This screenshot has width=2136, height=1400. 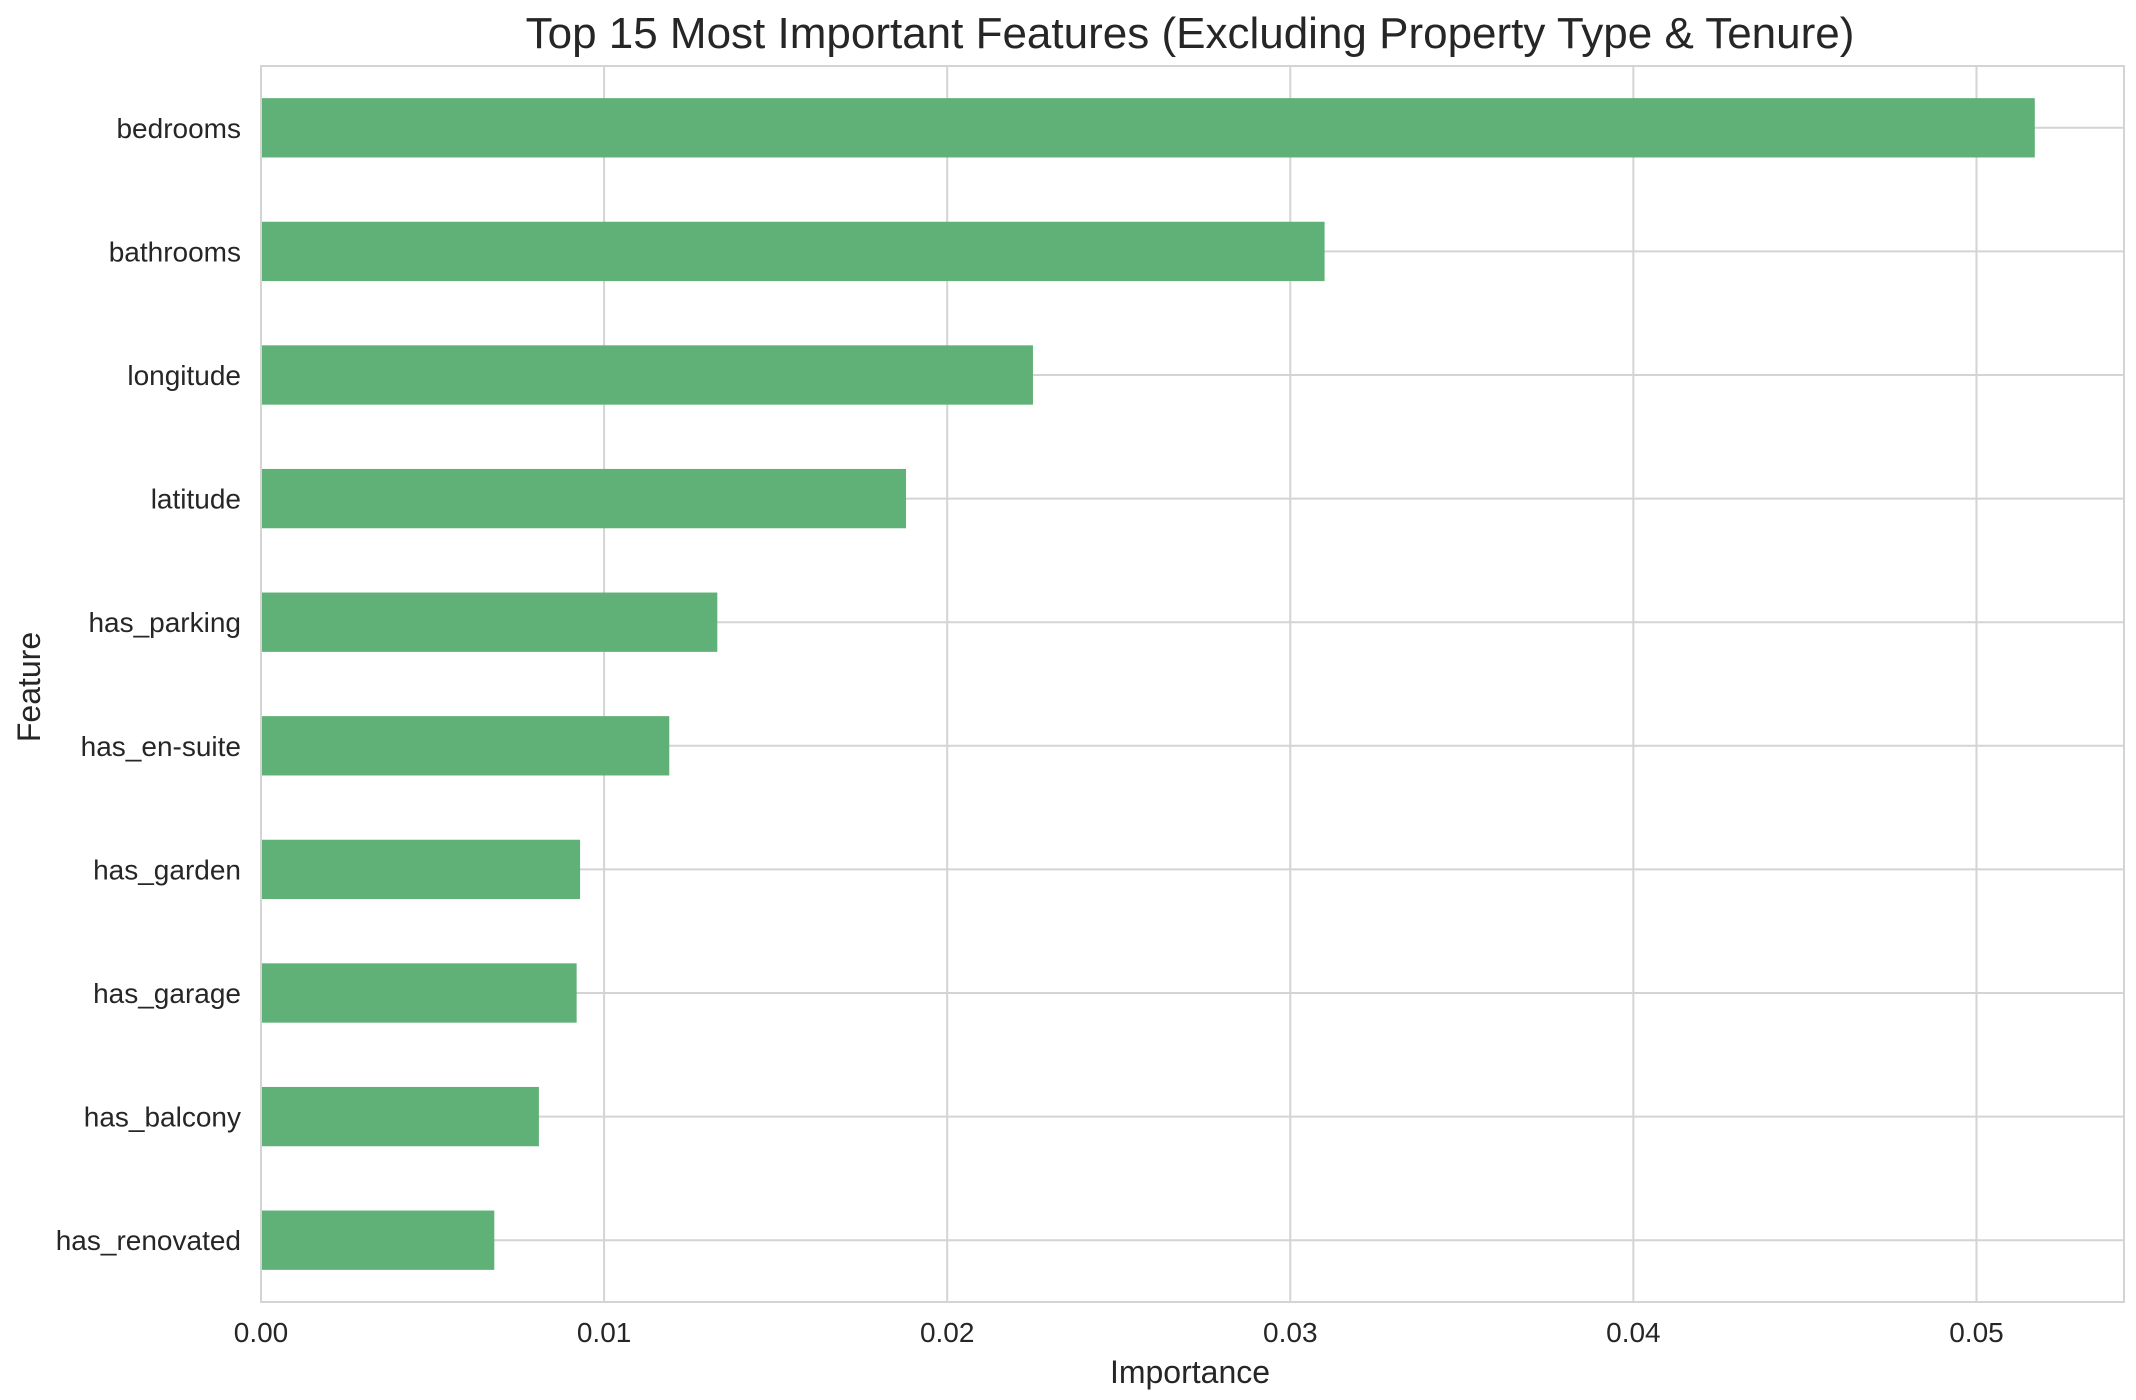 What do you see at coordinates (793, 251) in the screenshot?
I see `bar-bathrooms` at bounding box center [793, 251].